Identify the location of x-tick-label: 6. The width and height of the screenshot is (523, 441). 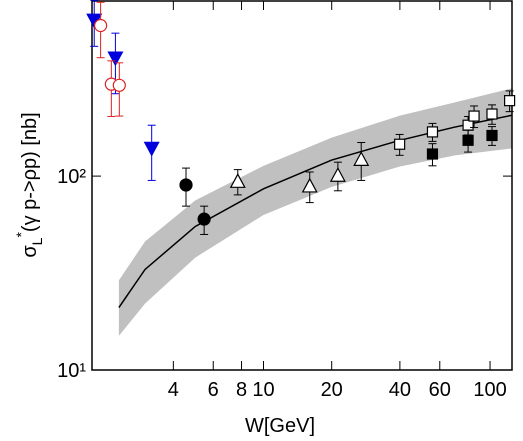
(213, 390).